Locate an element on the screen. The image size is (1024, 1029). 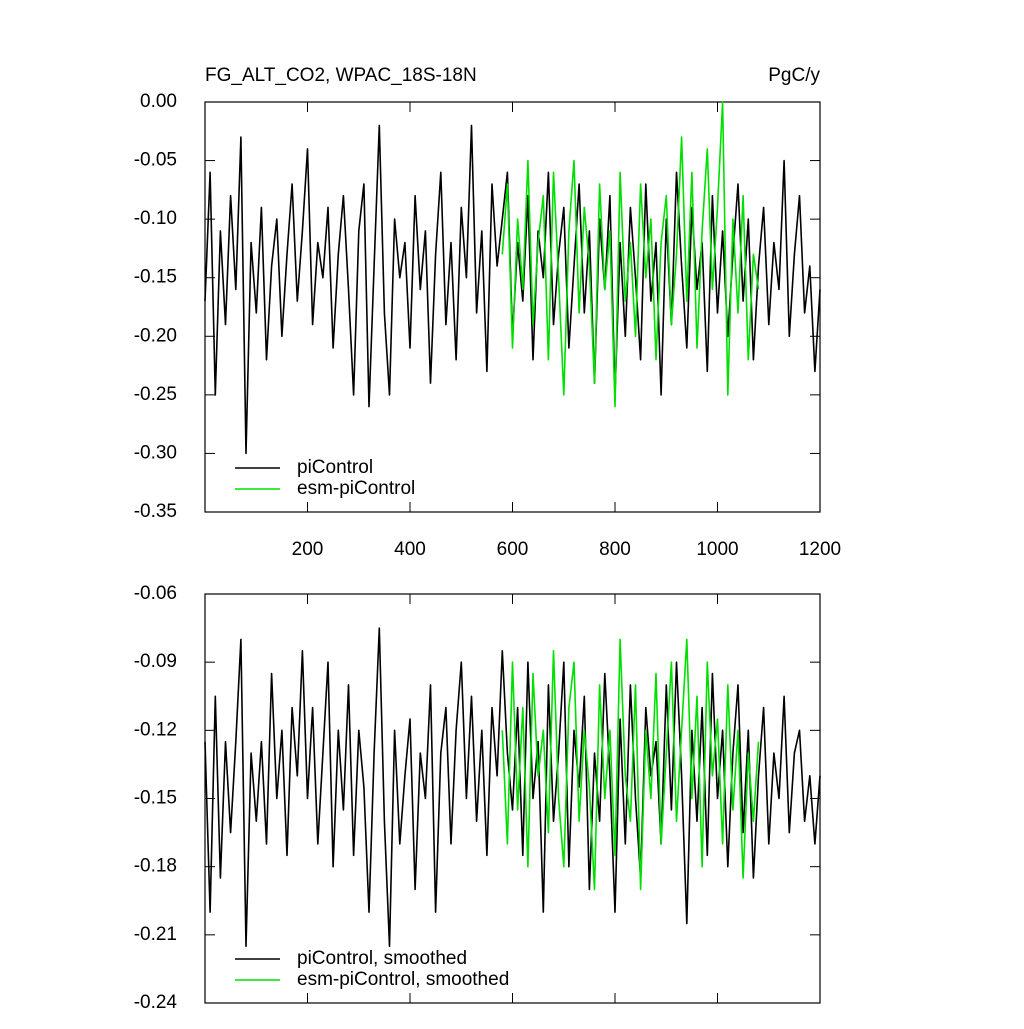
x-tick-label: 800 is located at coordinates (615, 549).